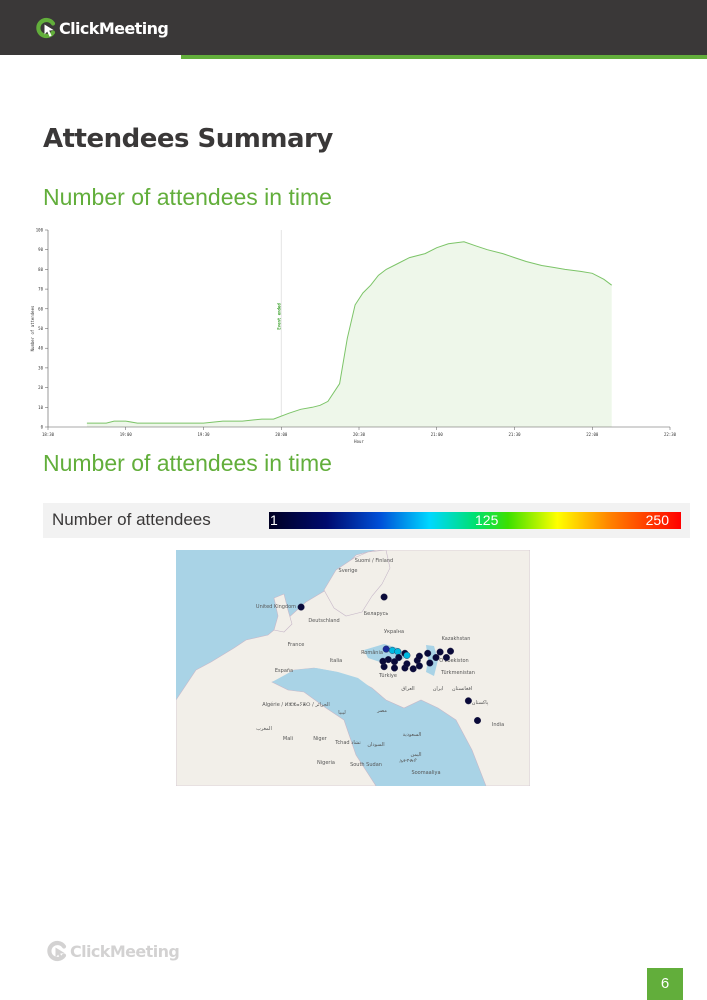 The width and height of the screenshot is (707, 1000). What do you see at coordinates (407, 689) in the screenshot?
I see `map-country-label: العراق` at bounding box center [407, 689].